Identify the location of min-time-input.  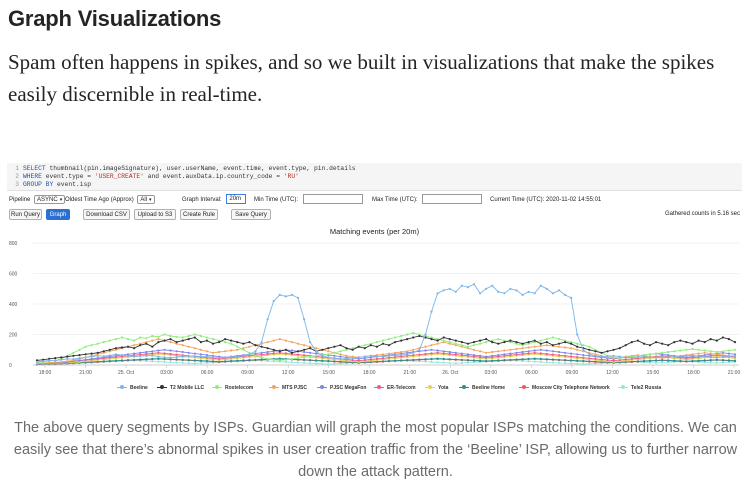
(332, 199).